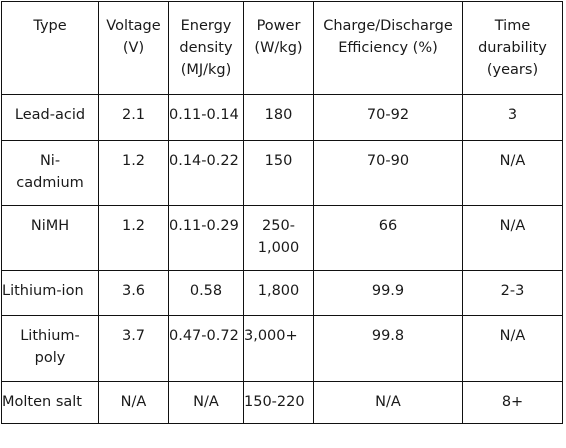  I want to click on cell-type: Molten salt, so click(50, 402).